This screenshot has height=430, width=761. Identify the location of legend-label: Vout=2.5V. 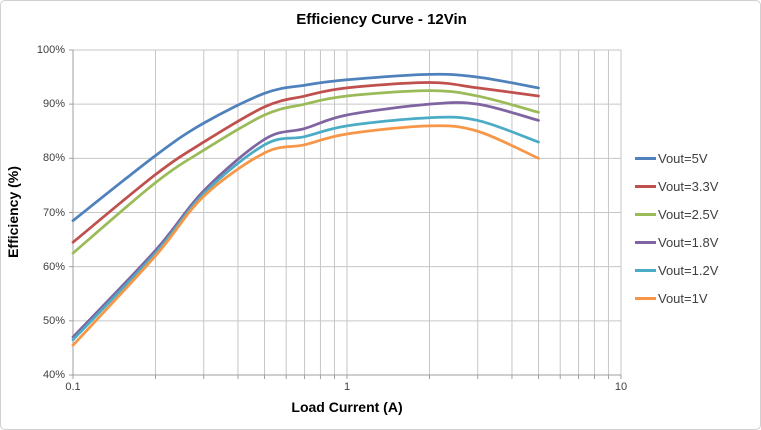
(688, 214).